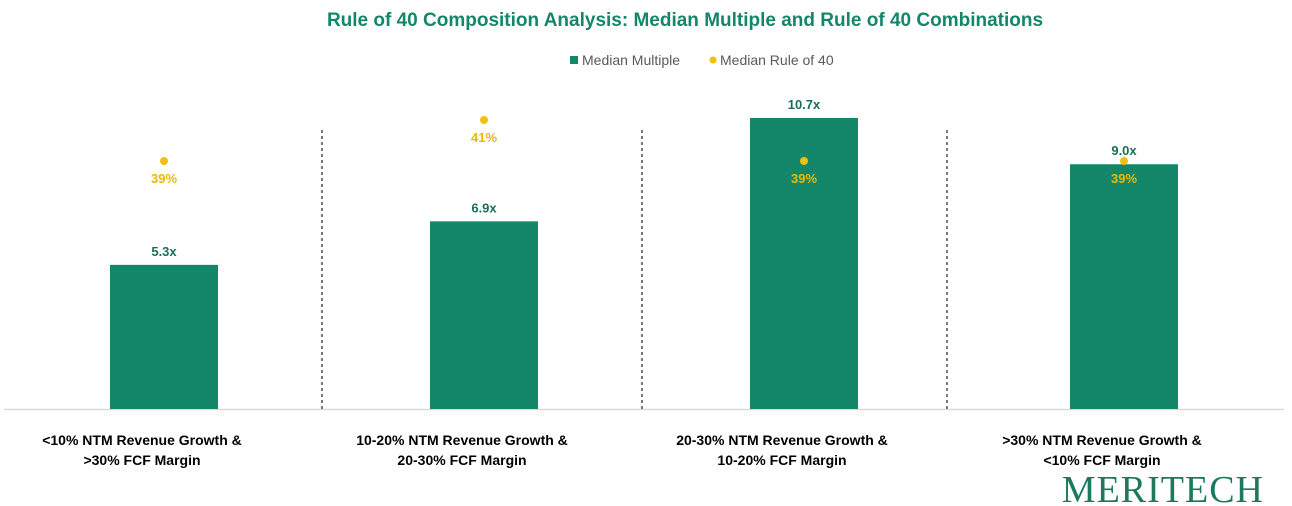  What do you see at coordinates (702, 60) in the screenshot?
I see `legend: Median Multiple Median Rule of 40` at bounding box center [702, 60].